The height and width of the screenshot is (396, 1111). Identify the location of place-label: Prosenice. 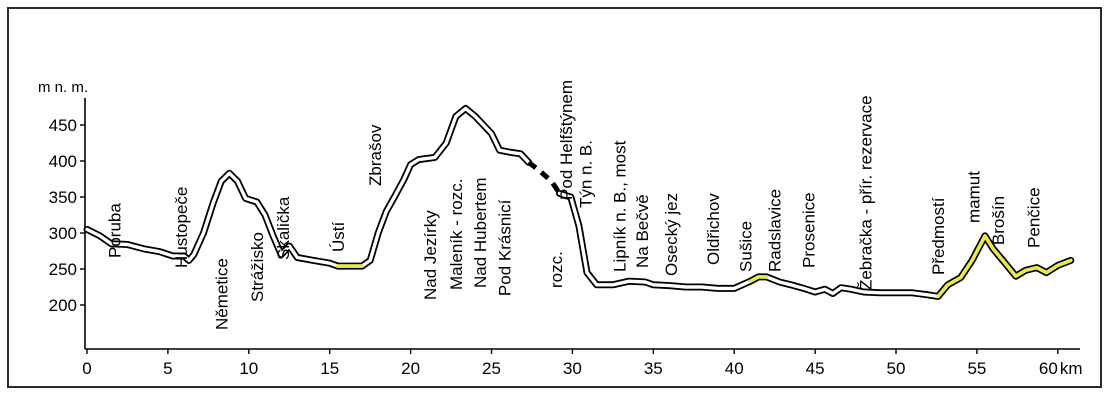
(809, 230).